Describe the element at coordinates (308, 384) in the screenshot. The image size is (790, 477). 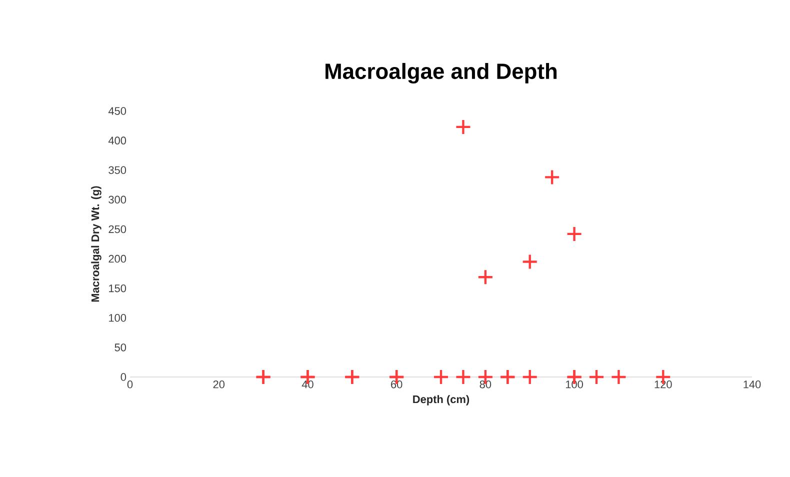
I see `x-tick-label: 40` at that location.